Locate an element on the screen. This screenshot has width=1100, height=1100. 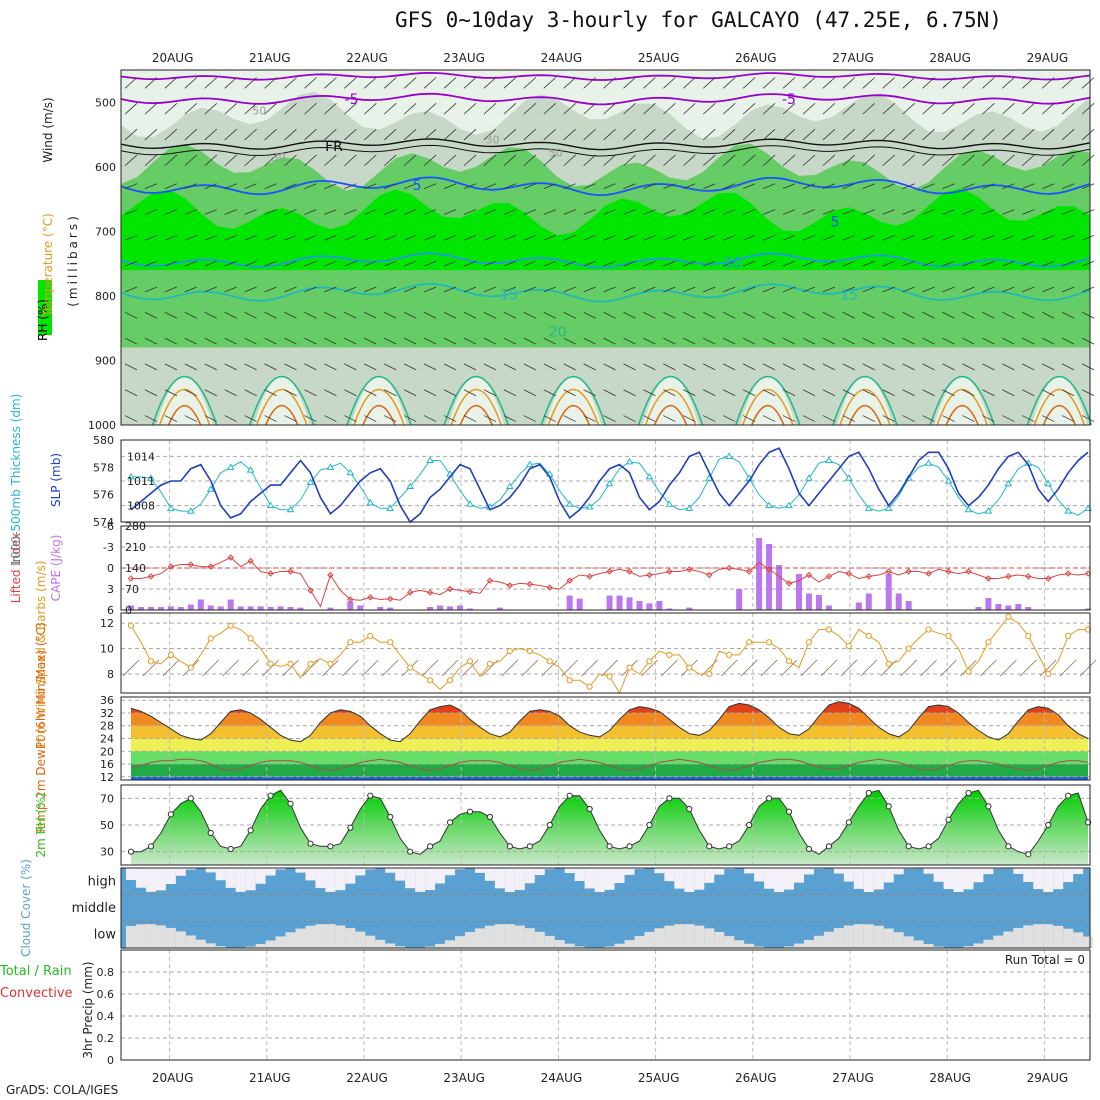
cloud-row-label: middle is located at coordinates (94, 908).